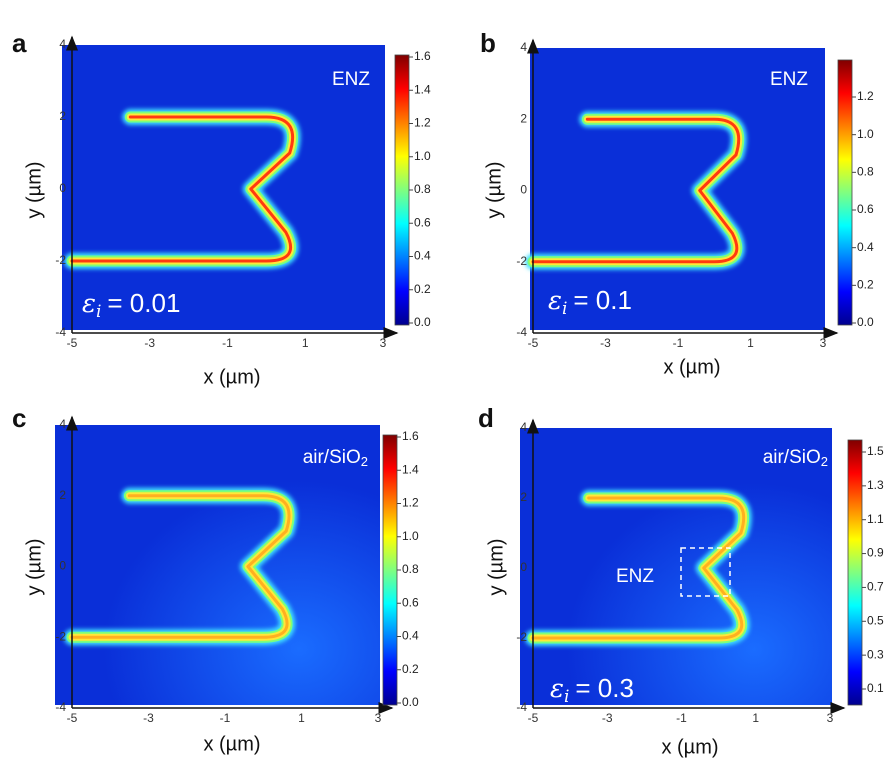 Image resolution: width=888 pixels, height=765 pixels. I want to click on colorbar-tick-label: 1.5, so click(875, 451).